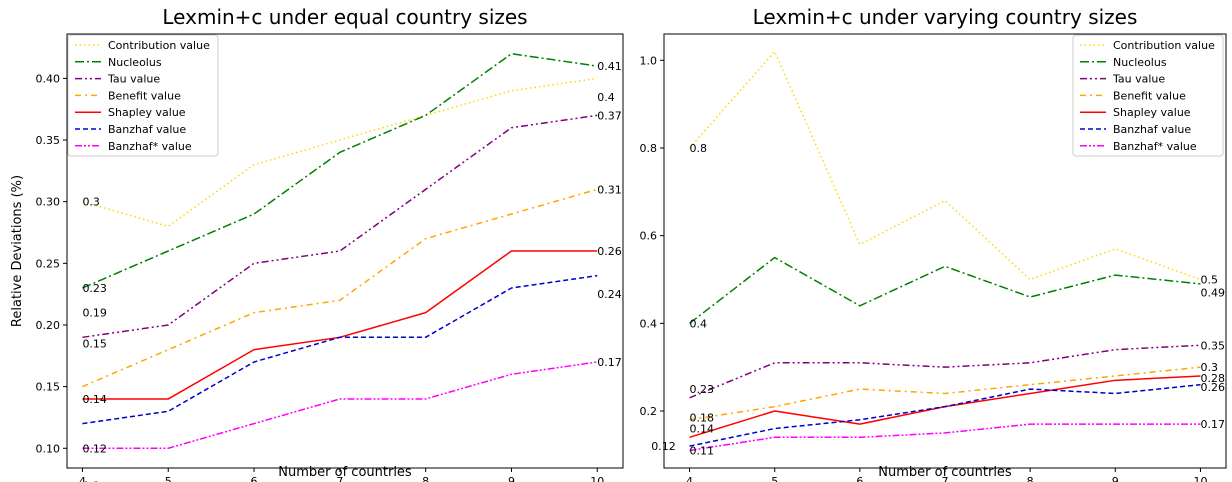  What do you see at coordinates (945, 290) in the screenshot?
I see `series-line-nucleolus` at bounding box center [945, 290].